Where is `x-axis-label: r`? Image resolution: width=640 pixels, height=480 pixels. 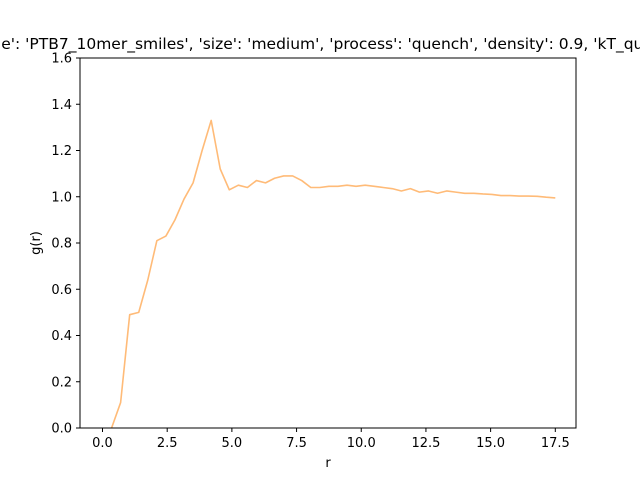 x-axis-label: r is located at coordinates (328, 463).